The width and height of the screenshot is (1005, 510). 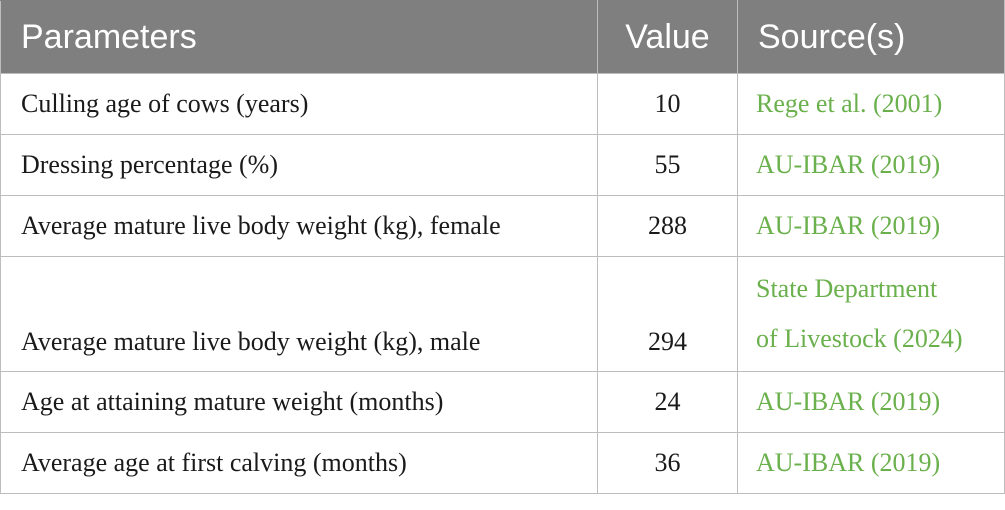 What do you see at coordinates (299, 104) in the screenshot?
I see `parameter-cell: Culling age of cows (years)` at bounding box center [299, 104].